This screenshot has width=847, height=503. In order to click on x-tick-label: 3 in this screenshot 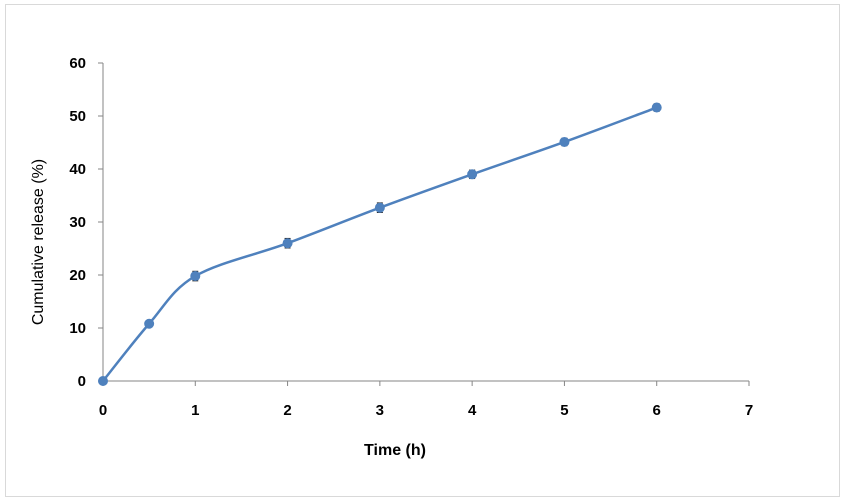, I will do `click(380, 410)`.